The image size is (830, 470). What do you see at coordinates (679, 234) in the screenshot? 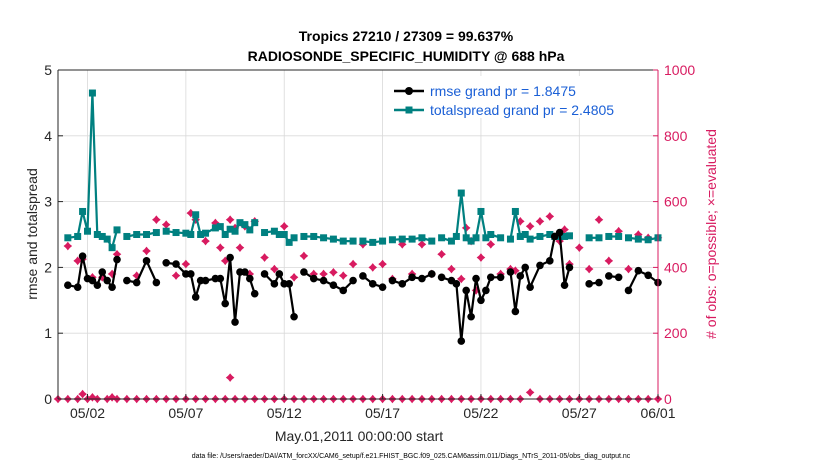
I see `y-right-tick-labels: 0 200 400 600 800 1000` at bounding box center [679, 234].